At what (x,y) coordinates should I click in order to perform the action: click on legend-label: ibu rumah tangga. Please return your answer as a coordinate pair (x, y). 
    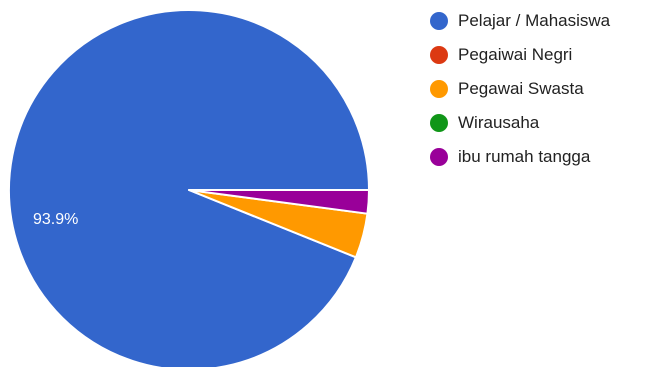
    Looking at the image, I should click on (524, 156).